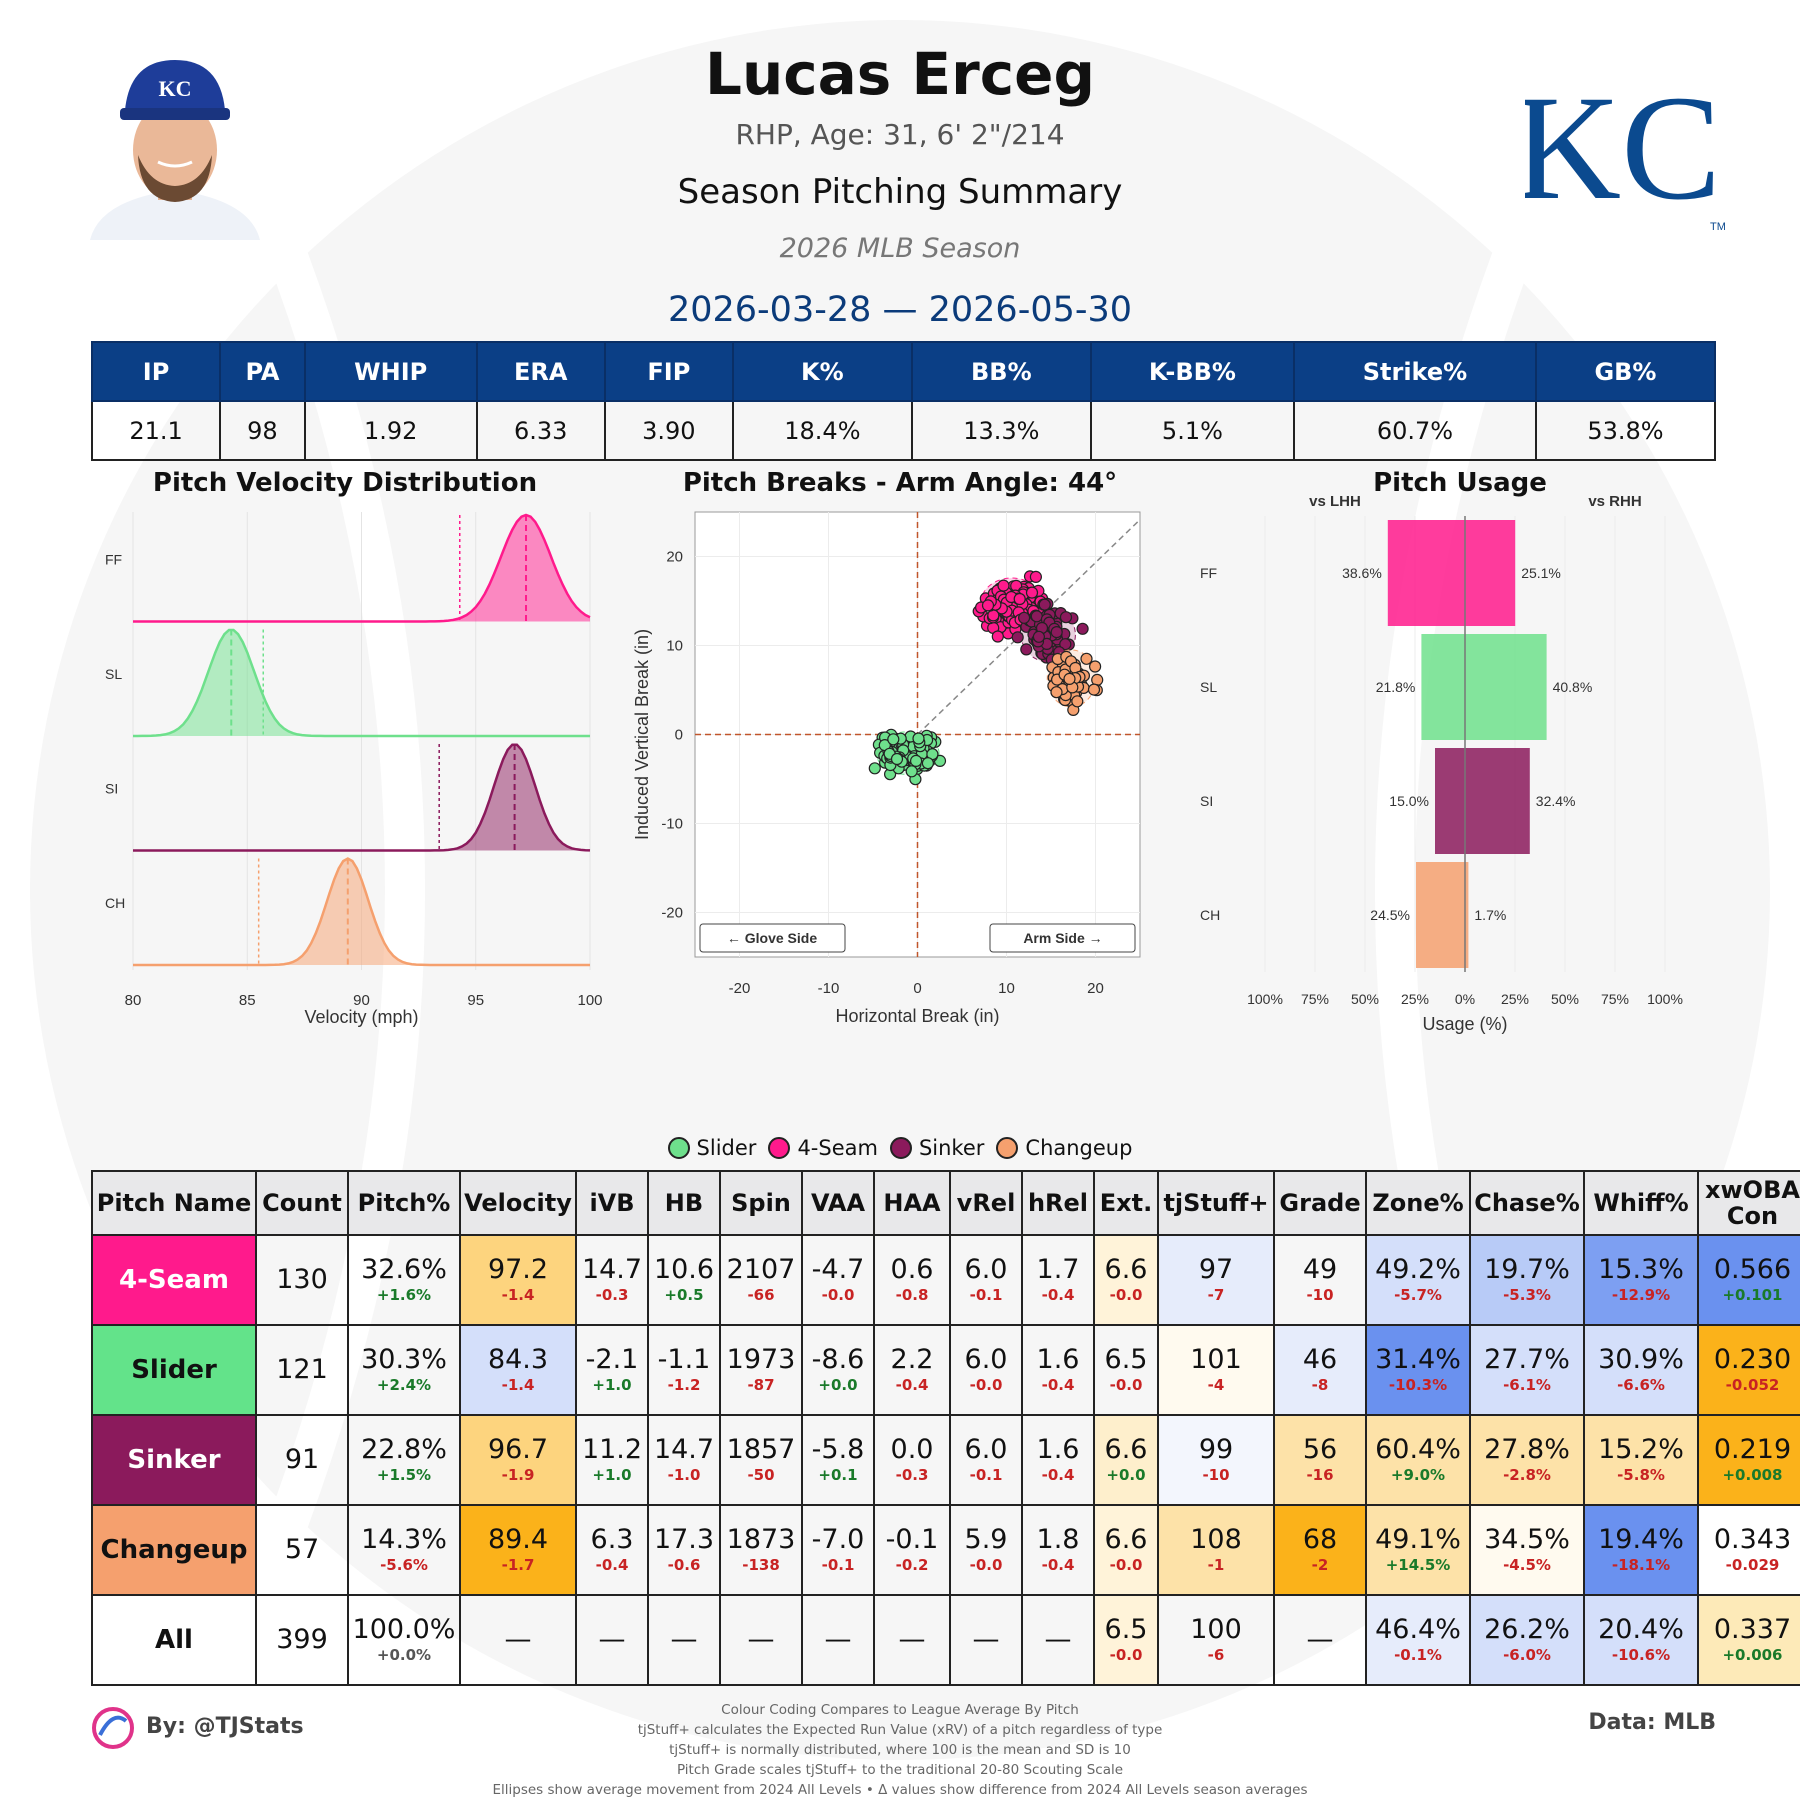 Image resolution: width=1800 pixels, height=1800 pixels. What do you see at coordinates (761, 1370) in the screenshot?
I see `metric-cell: 1973 -87` at bounding box center [761, 1370].